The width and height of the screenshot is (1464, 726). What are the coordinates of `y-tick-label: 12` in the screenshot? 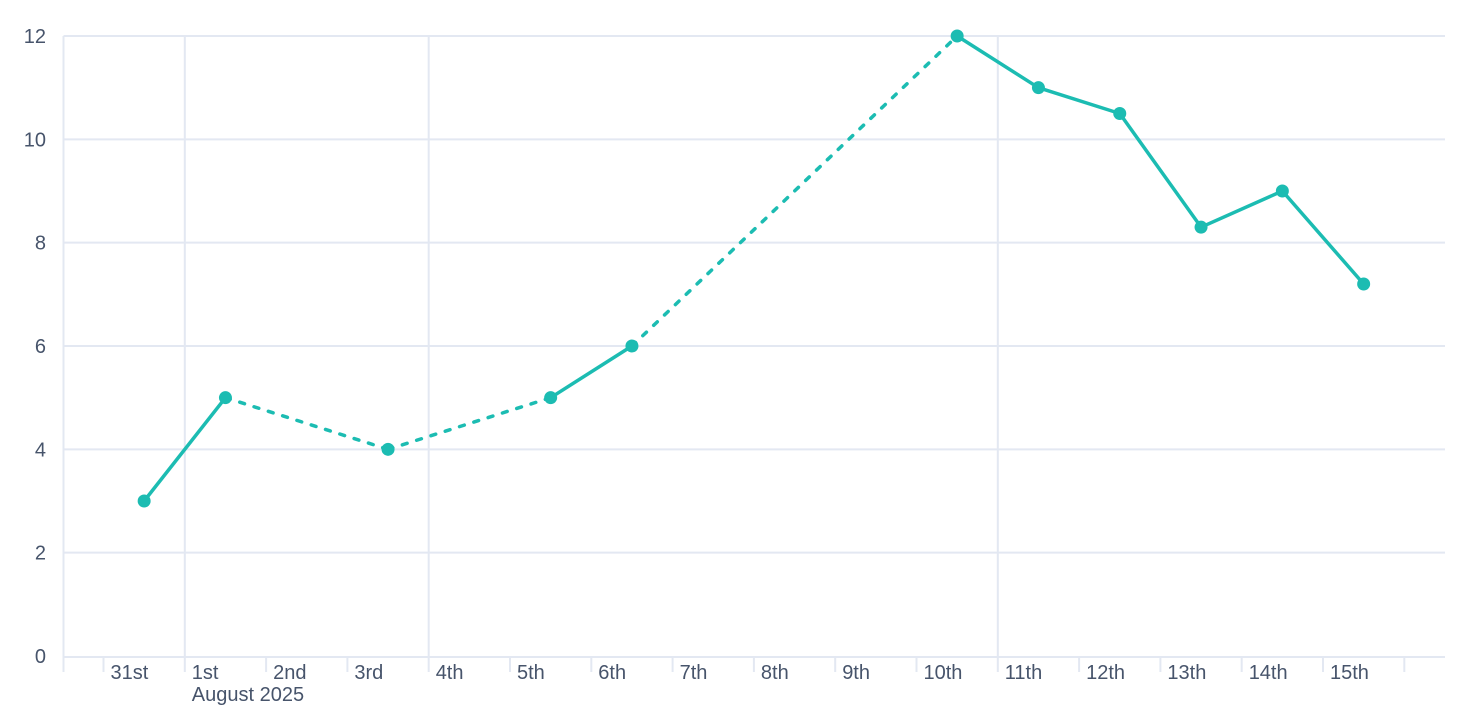 It's located at (35, 37).